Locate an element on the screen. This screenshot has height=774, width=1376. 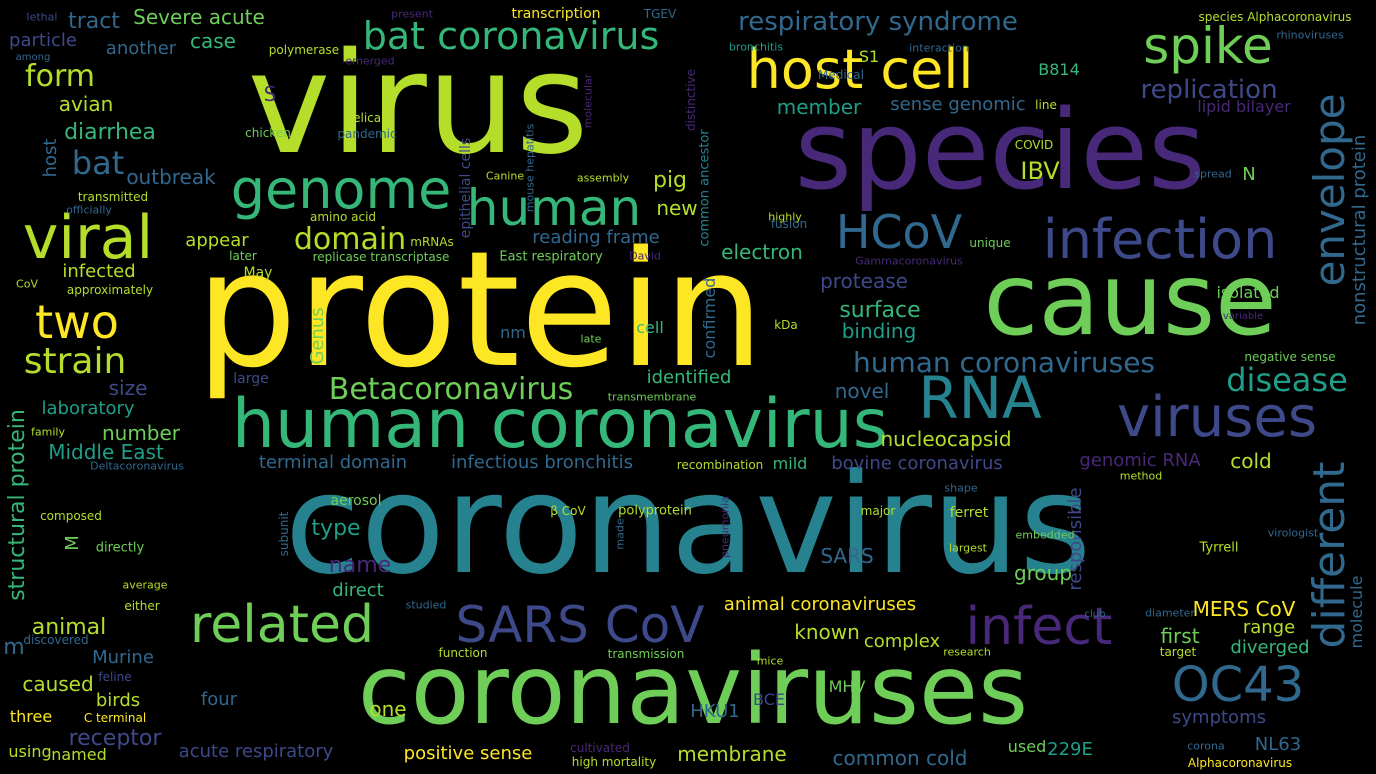
word-nm: nm is located at coordinates (513, 332).